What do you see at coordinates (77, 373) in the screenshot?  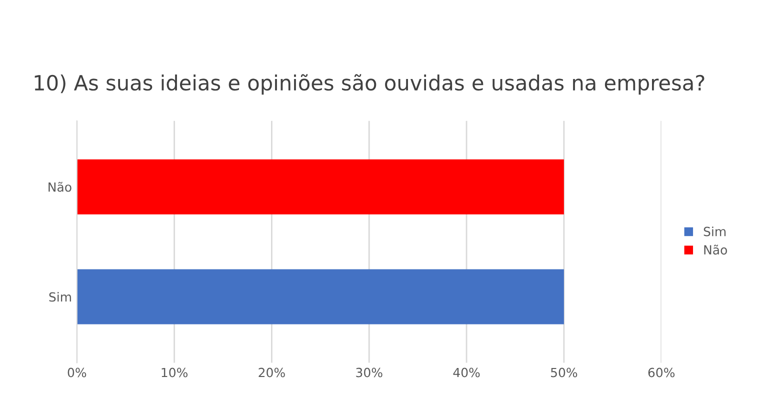 I see `x-tick-label: 0%` at bounding box center [77, 373].